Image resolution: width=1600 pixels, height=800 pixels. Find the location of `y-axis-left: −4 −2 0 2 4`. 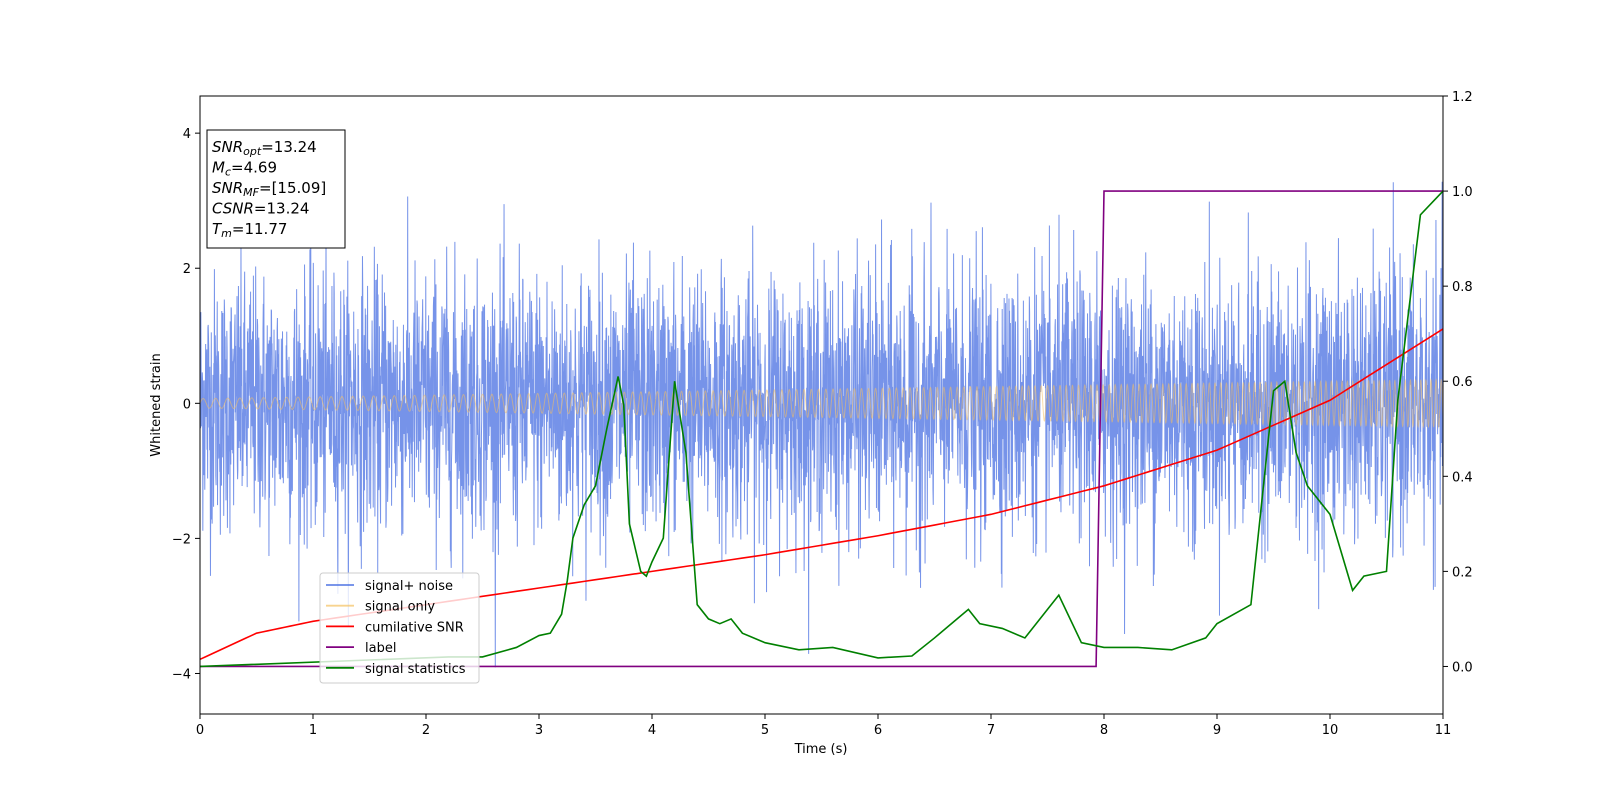

y-axis-left: −4 −2 0 2 4 is located at coordinates (186, 404).